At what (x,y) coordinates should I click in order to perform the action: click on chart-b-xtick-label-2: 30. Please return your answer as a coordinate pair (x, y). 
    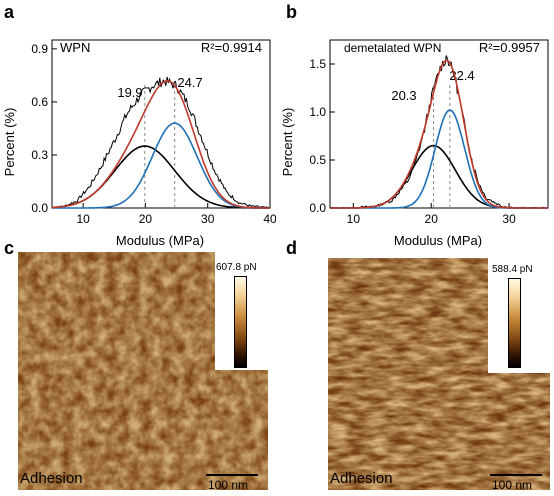
    Looking at the image, I should click on (509, 219).